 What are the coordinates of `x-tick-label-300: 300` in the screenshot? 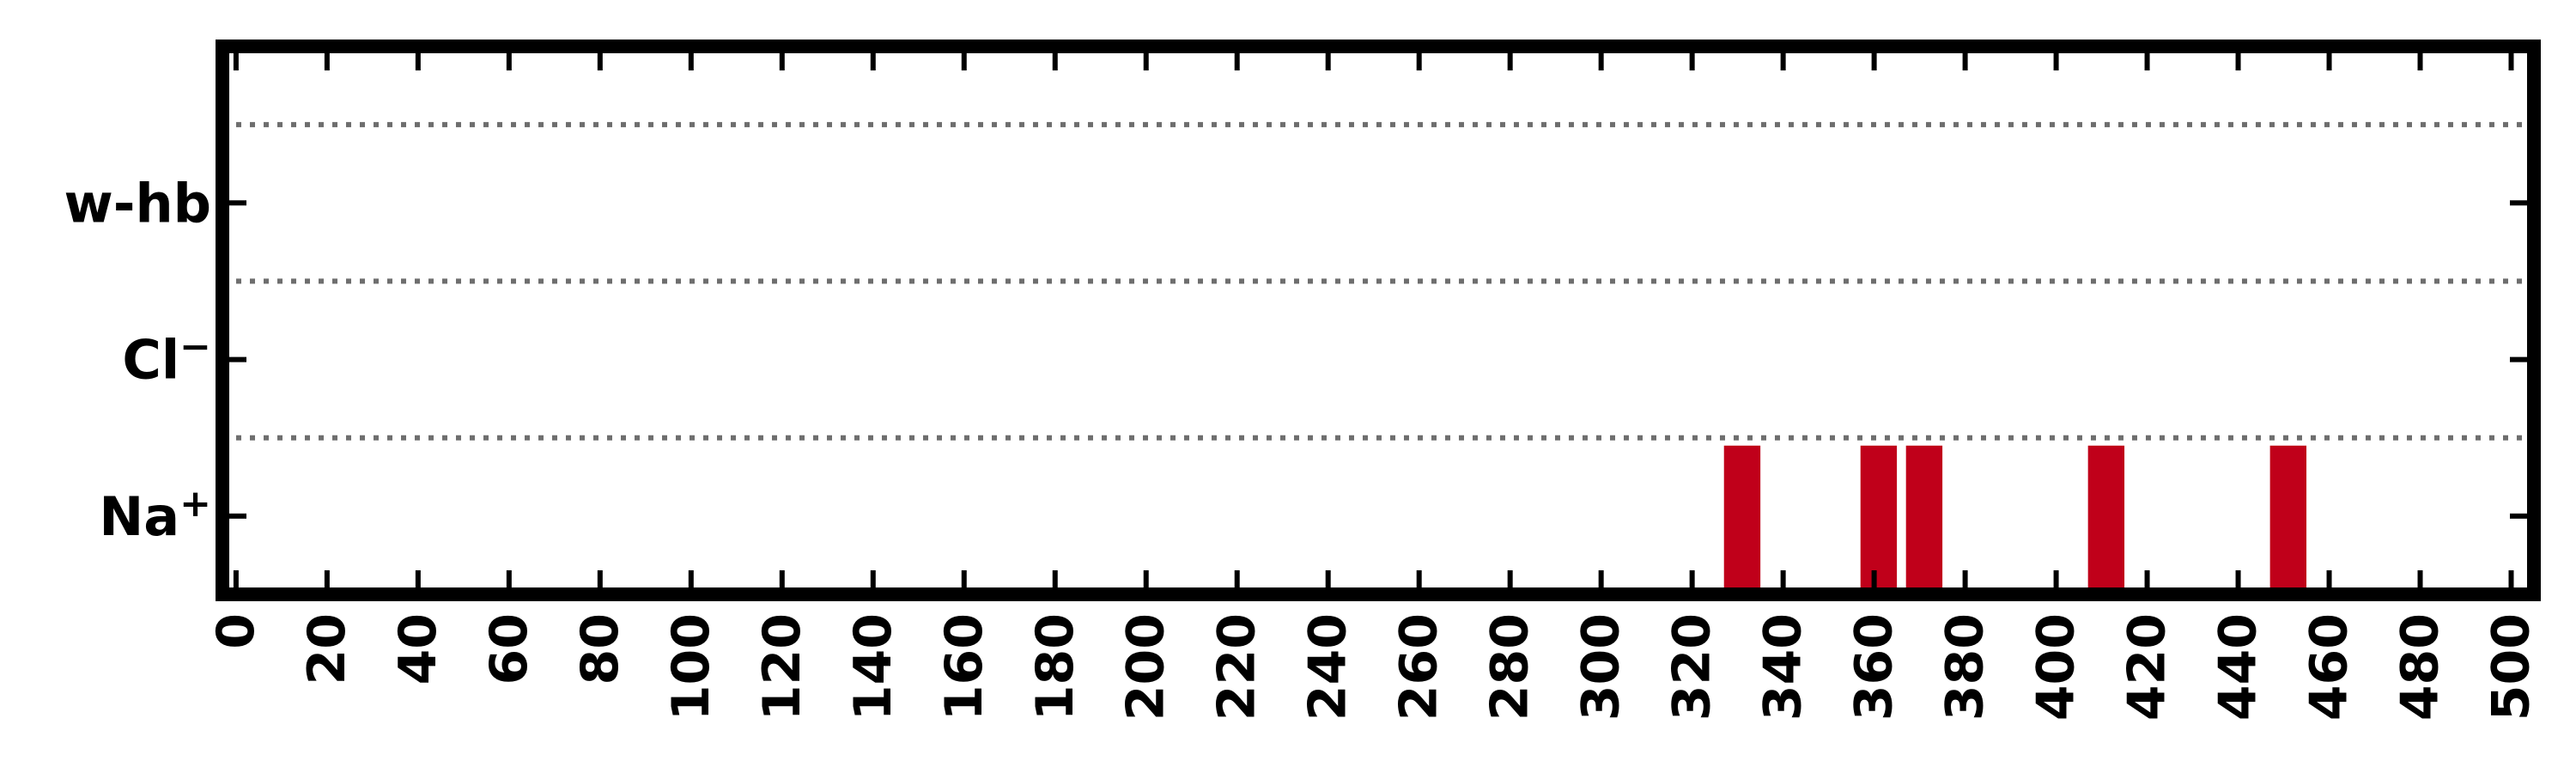 It's located at (1601, 667).